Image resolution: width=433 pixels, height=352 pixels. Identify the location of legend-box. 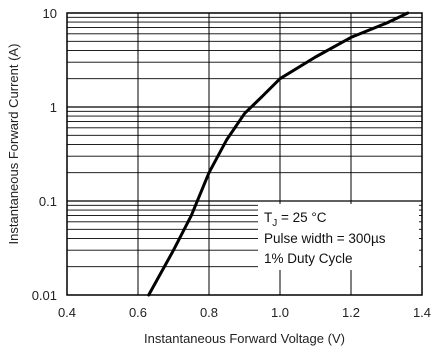
(338, 237).